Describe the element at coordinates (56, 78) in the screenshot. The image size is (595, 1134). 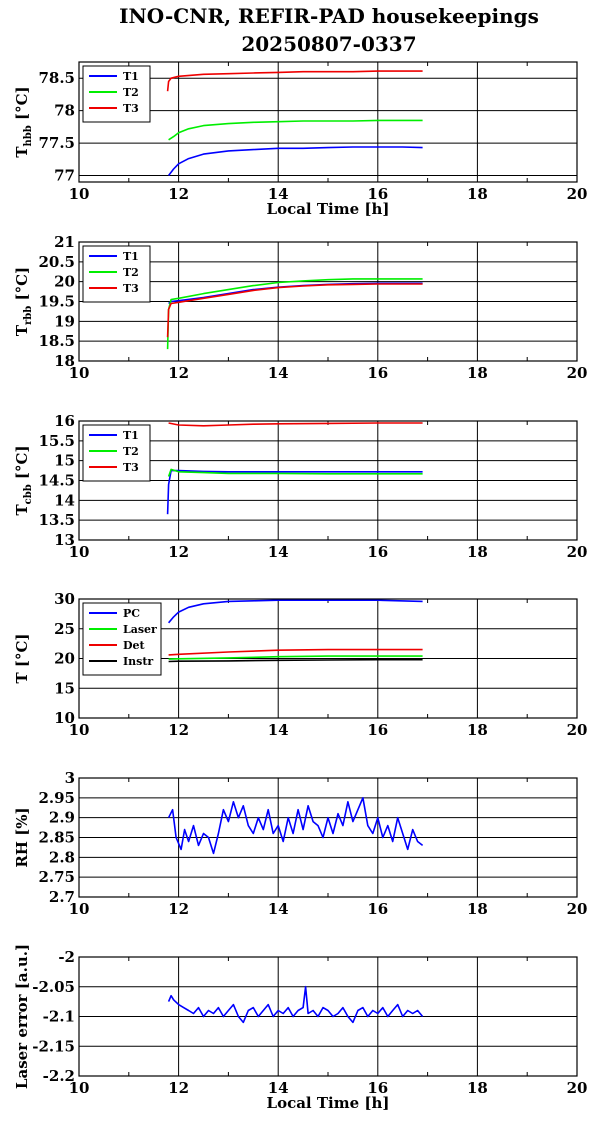
I see `y-tick-label: 78.5` at that location.